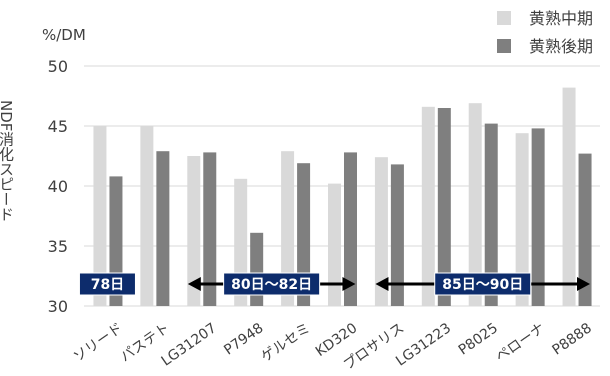 Image resolution: width=610 pixels, height=376 pixels. I want to click on y-tick-label: 40, so click(58, 186).